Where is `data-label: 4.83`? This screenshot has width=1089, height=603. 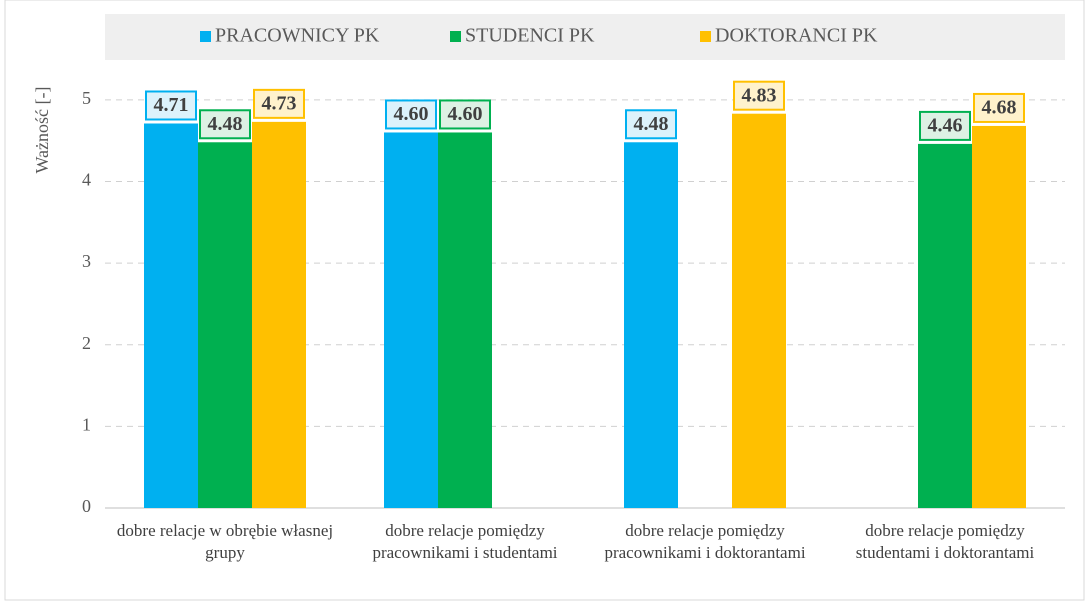 data-label: 4.83 is located at coordinates (759, 95).